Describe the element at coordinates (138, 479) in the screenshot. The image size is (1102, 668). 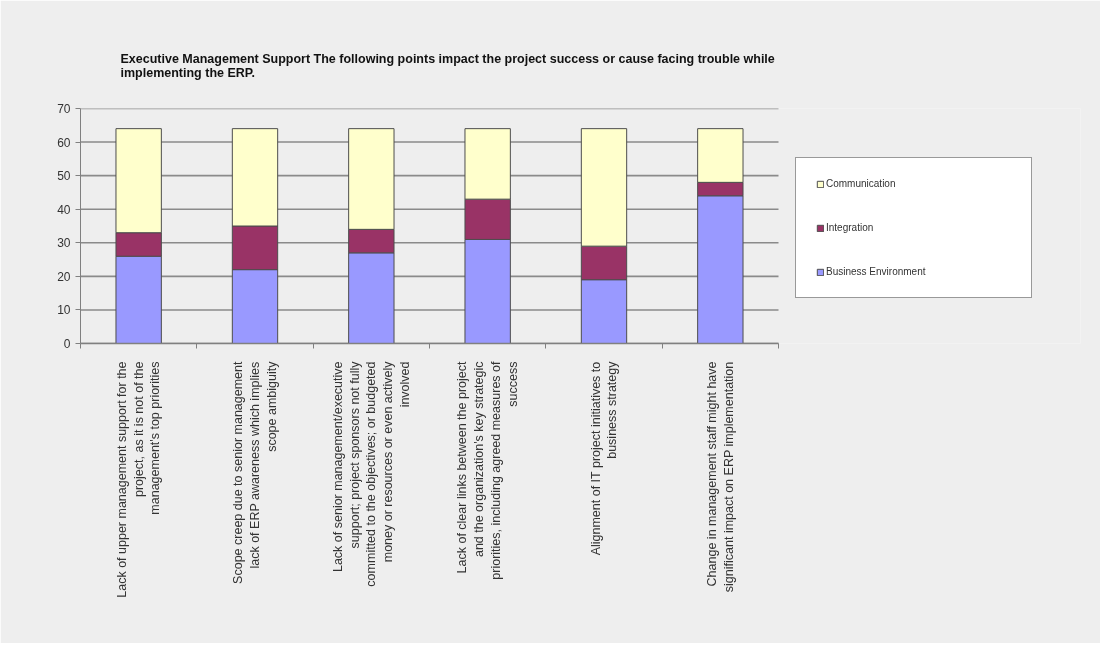
I see `x-tick-label: Lack of upper management support for the project, as it is not of the management's top priorities` at that location.